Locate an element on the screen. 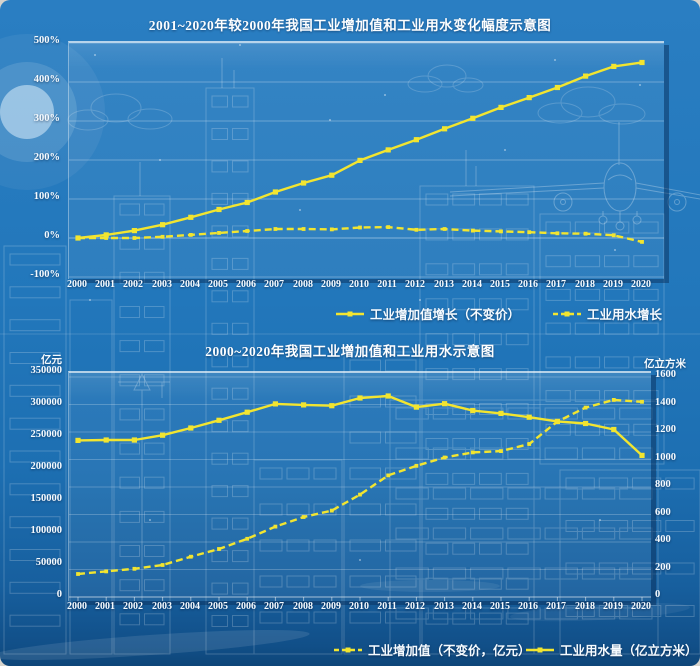  y-tick-label: 150000 is located at coordinates (46, 498).